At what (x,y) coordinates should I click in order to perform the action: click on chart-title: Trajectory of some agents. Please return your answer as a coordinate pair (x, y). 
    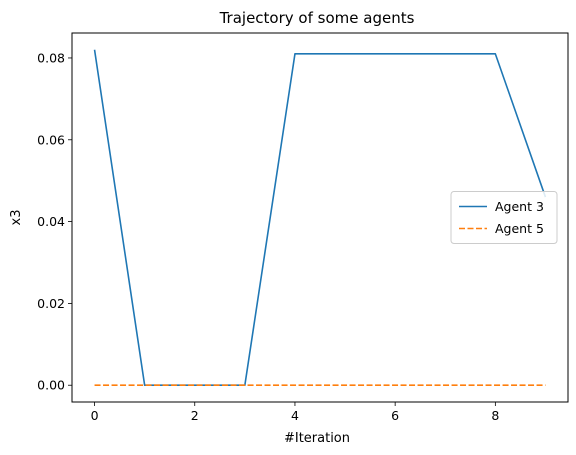
    Looking at the image, I should click on (317, 18).